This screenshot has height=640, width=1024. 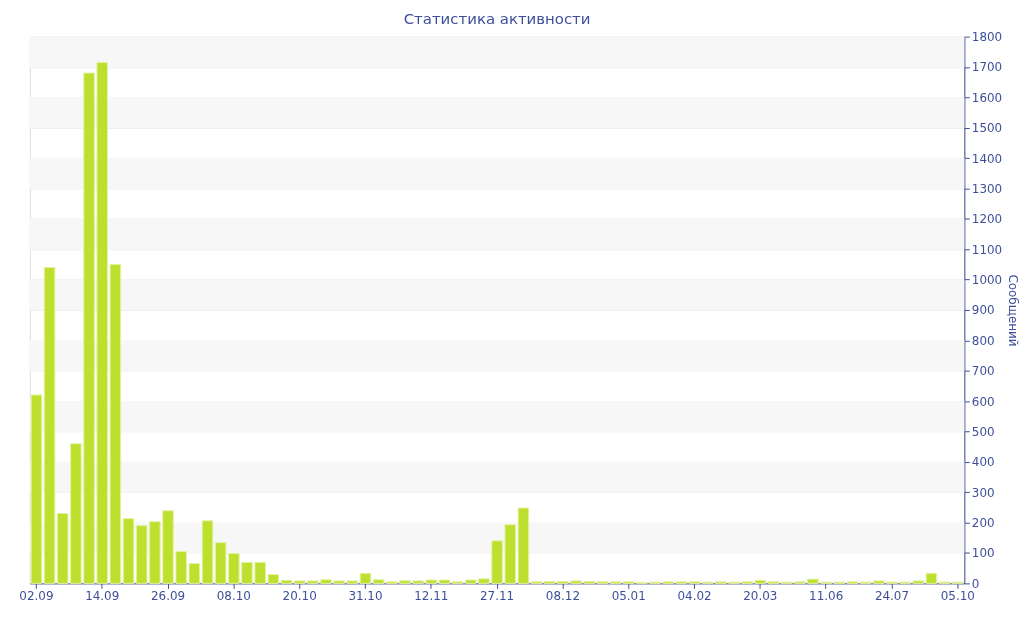 What do you see at coordinates (431, 595) in the screenshot?
I see `x-tick-label: 12.11` at bounding box center [431, 595].